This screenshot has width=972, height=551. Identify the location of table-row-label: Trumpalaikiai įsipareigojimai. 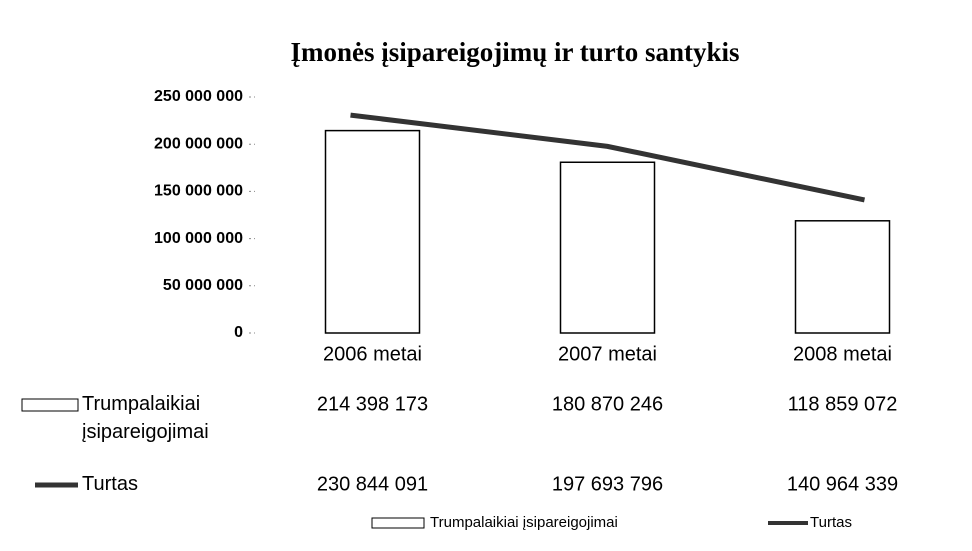
(145, 418).